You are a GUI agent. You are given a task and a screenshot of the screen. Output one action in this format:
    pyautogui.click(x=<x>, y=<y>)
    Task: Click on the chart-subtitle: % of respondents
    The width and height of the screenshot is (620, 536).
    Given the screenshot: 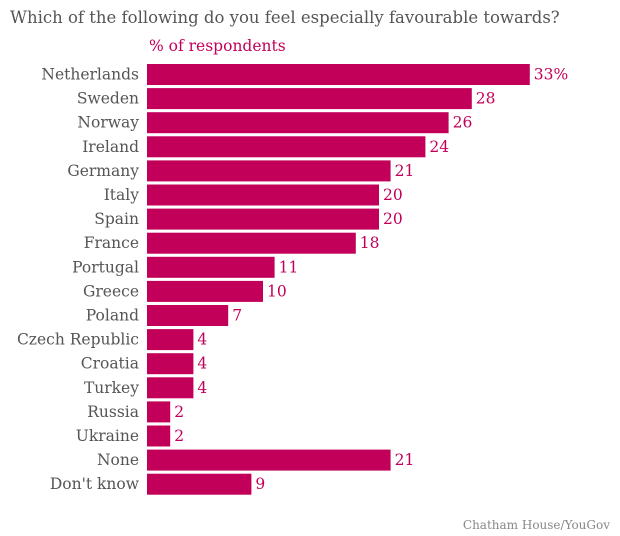 What is the action you would take?
    pyautogui.click(x=217, y=46)
    